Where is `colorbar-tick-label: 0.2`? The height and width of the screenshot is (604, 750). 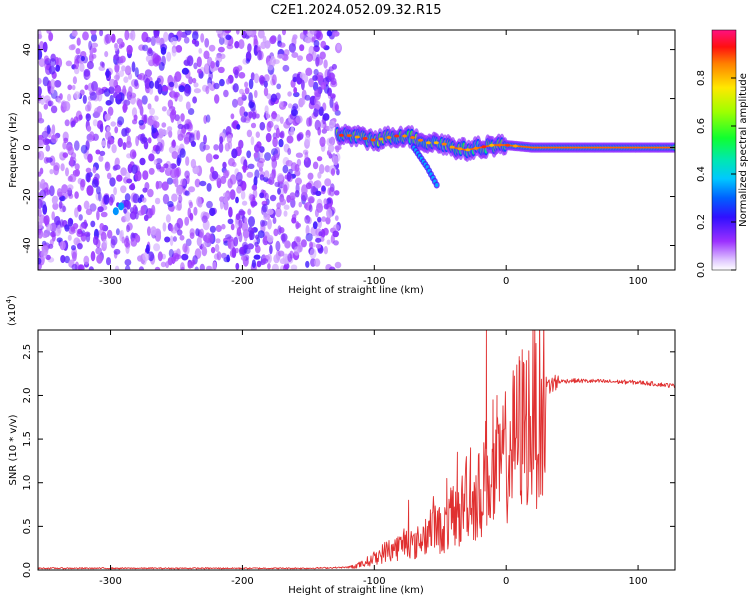 colorbar-tick-label: 0.2 is located at coordinates (701, 222).